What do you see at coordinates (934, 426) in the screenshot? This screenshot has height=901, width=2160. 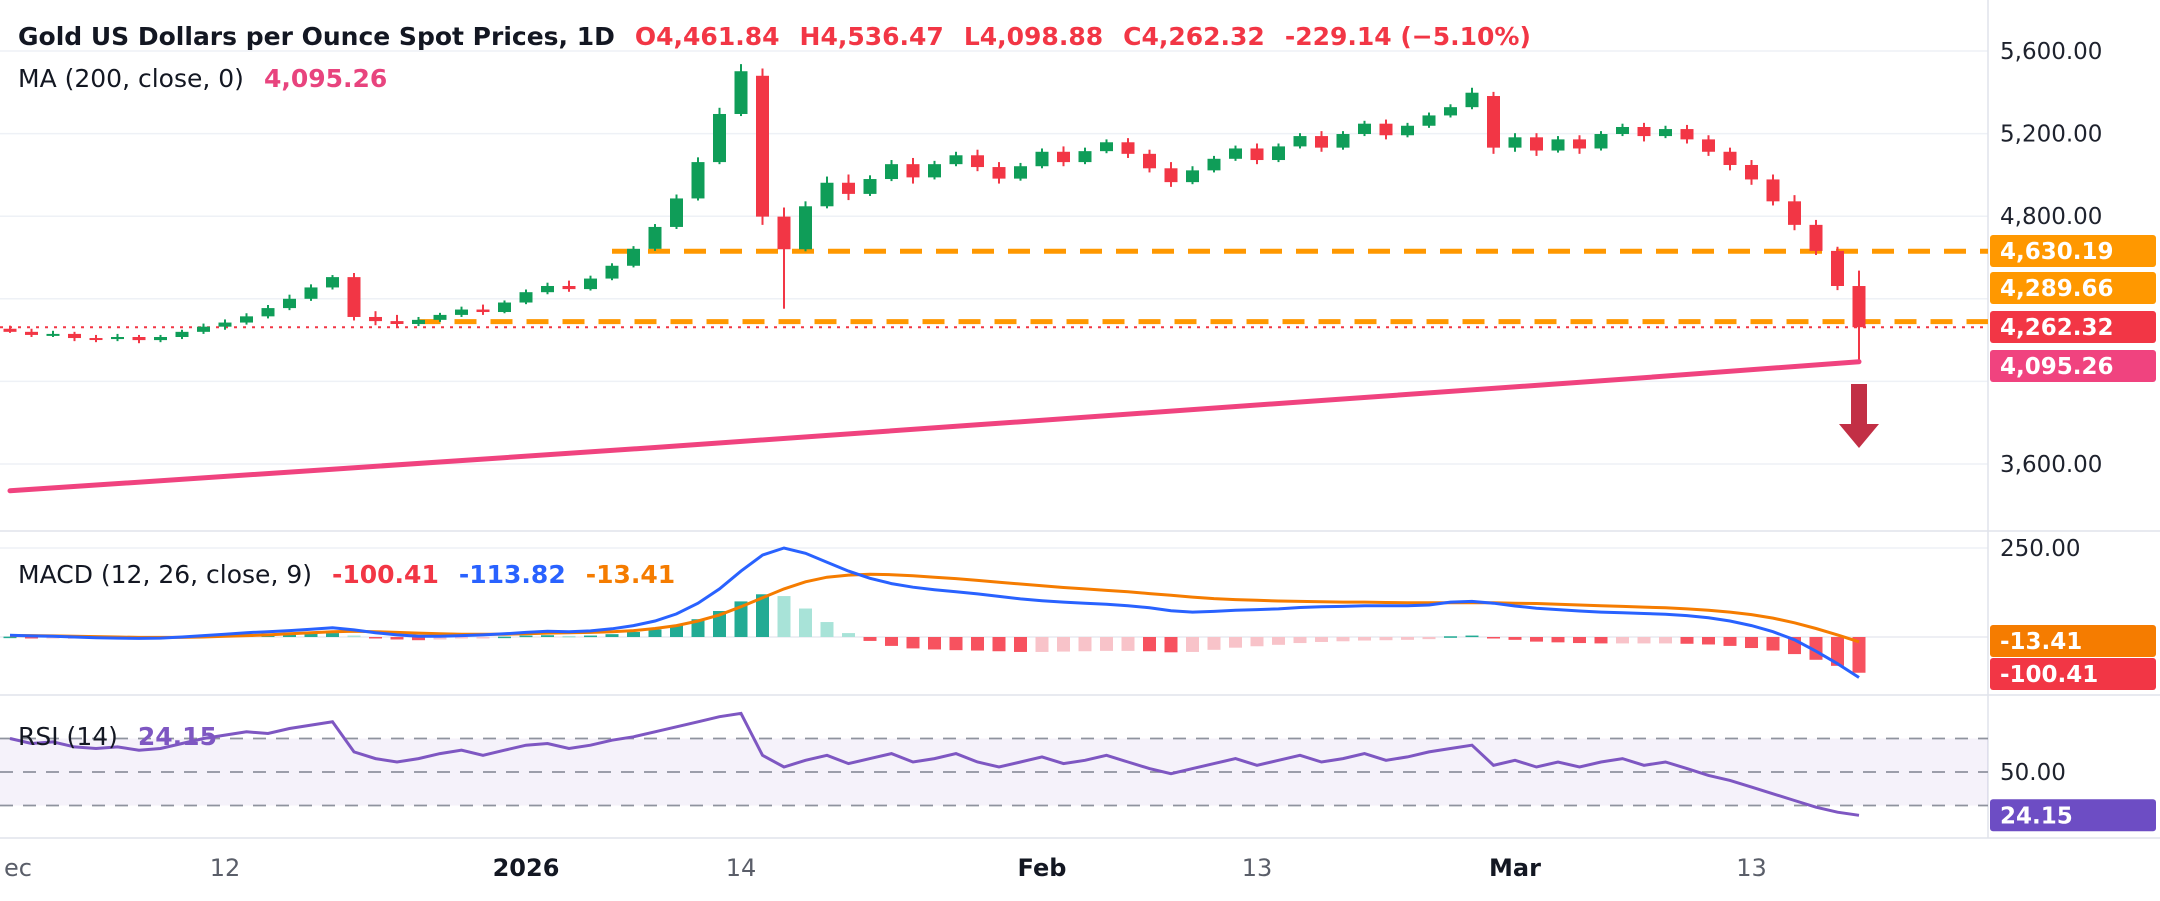 I see `ma-200-line` at bounding box center [934, 426].